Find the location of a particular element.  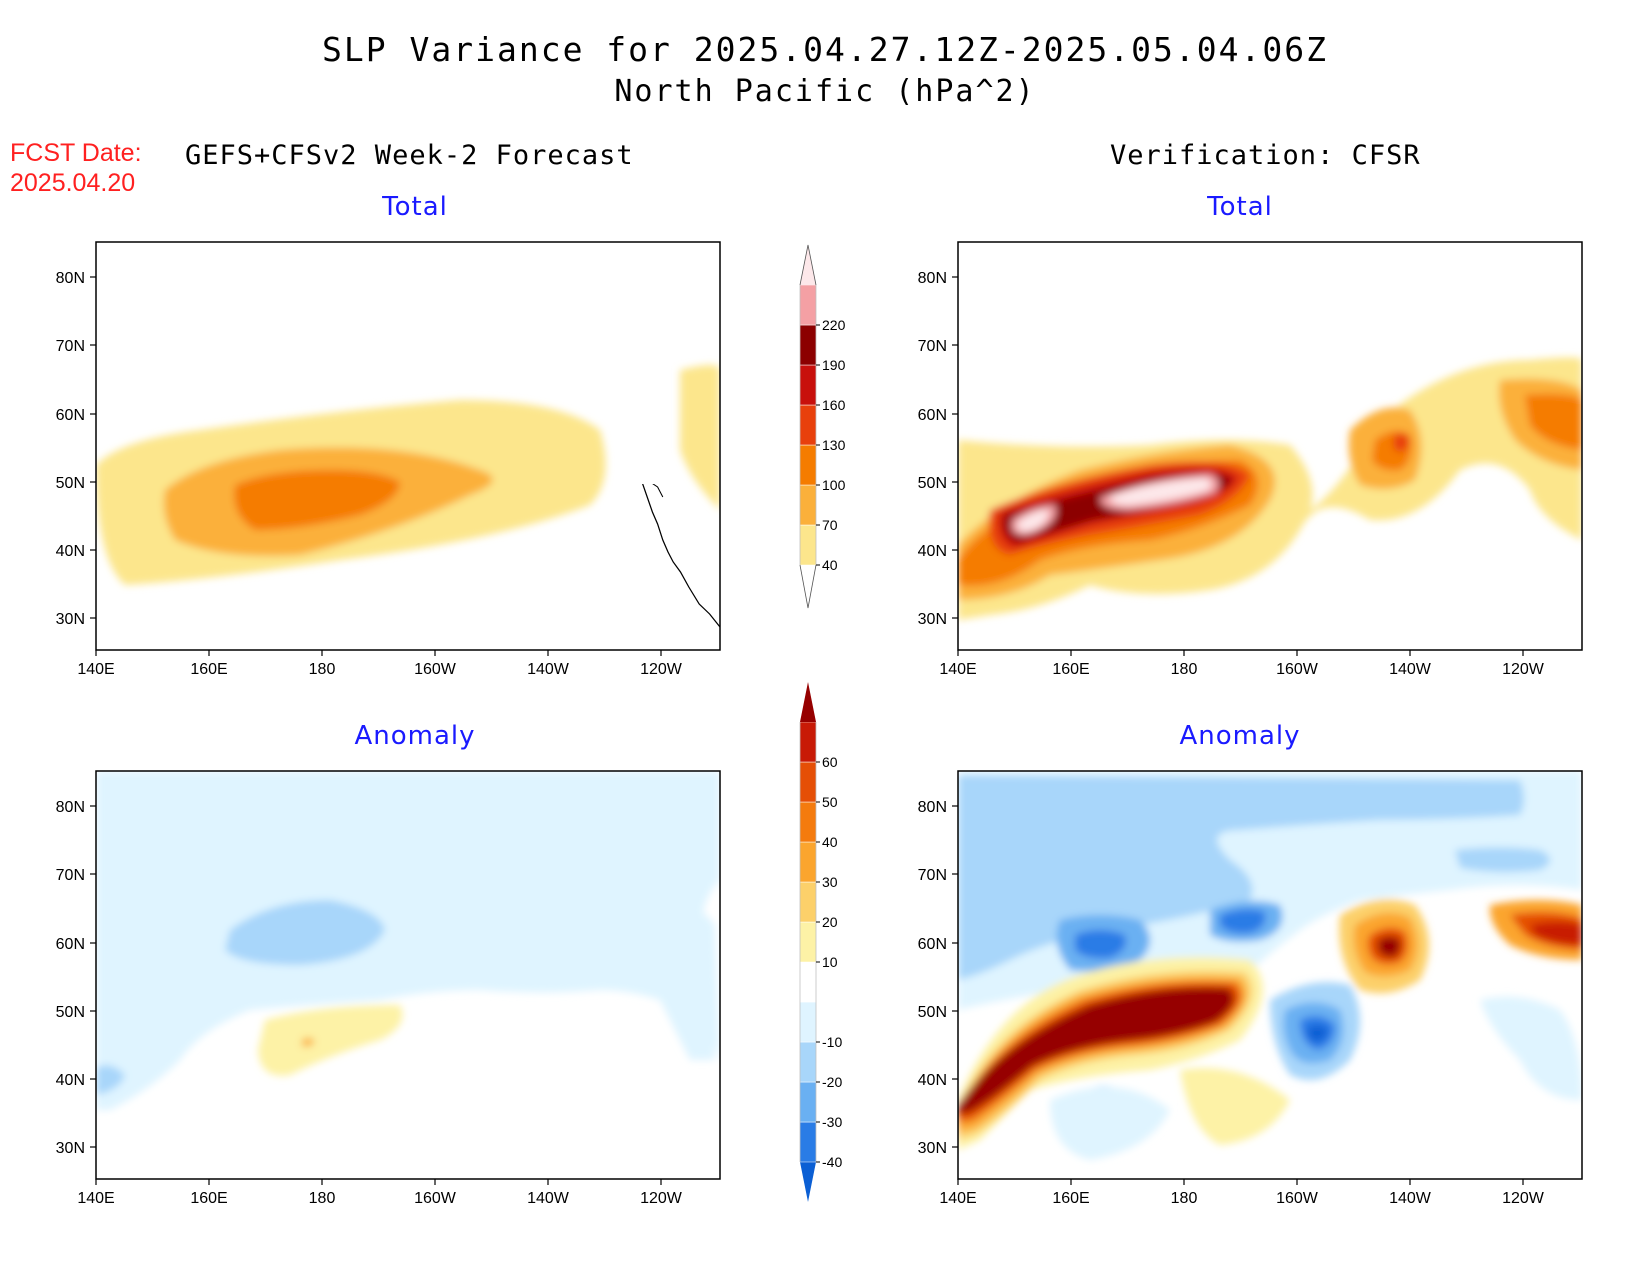

colorbar-total-label: 220 is located at coordinates (834, 325).